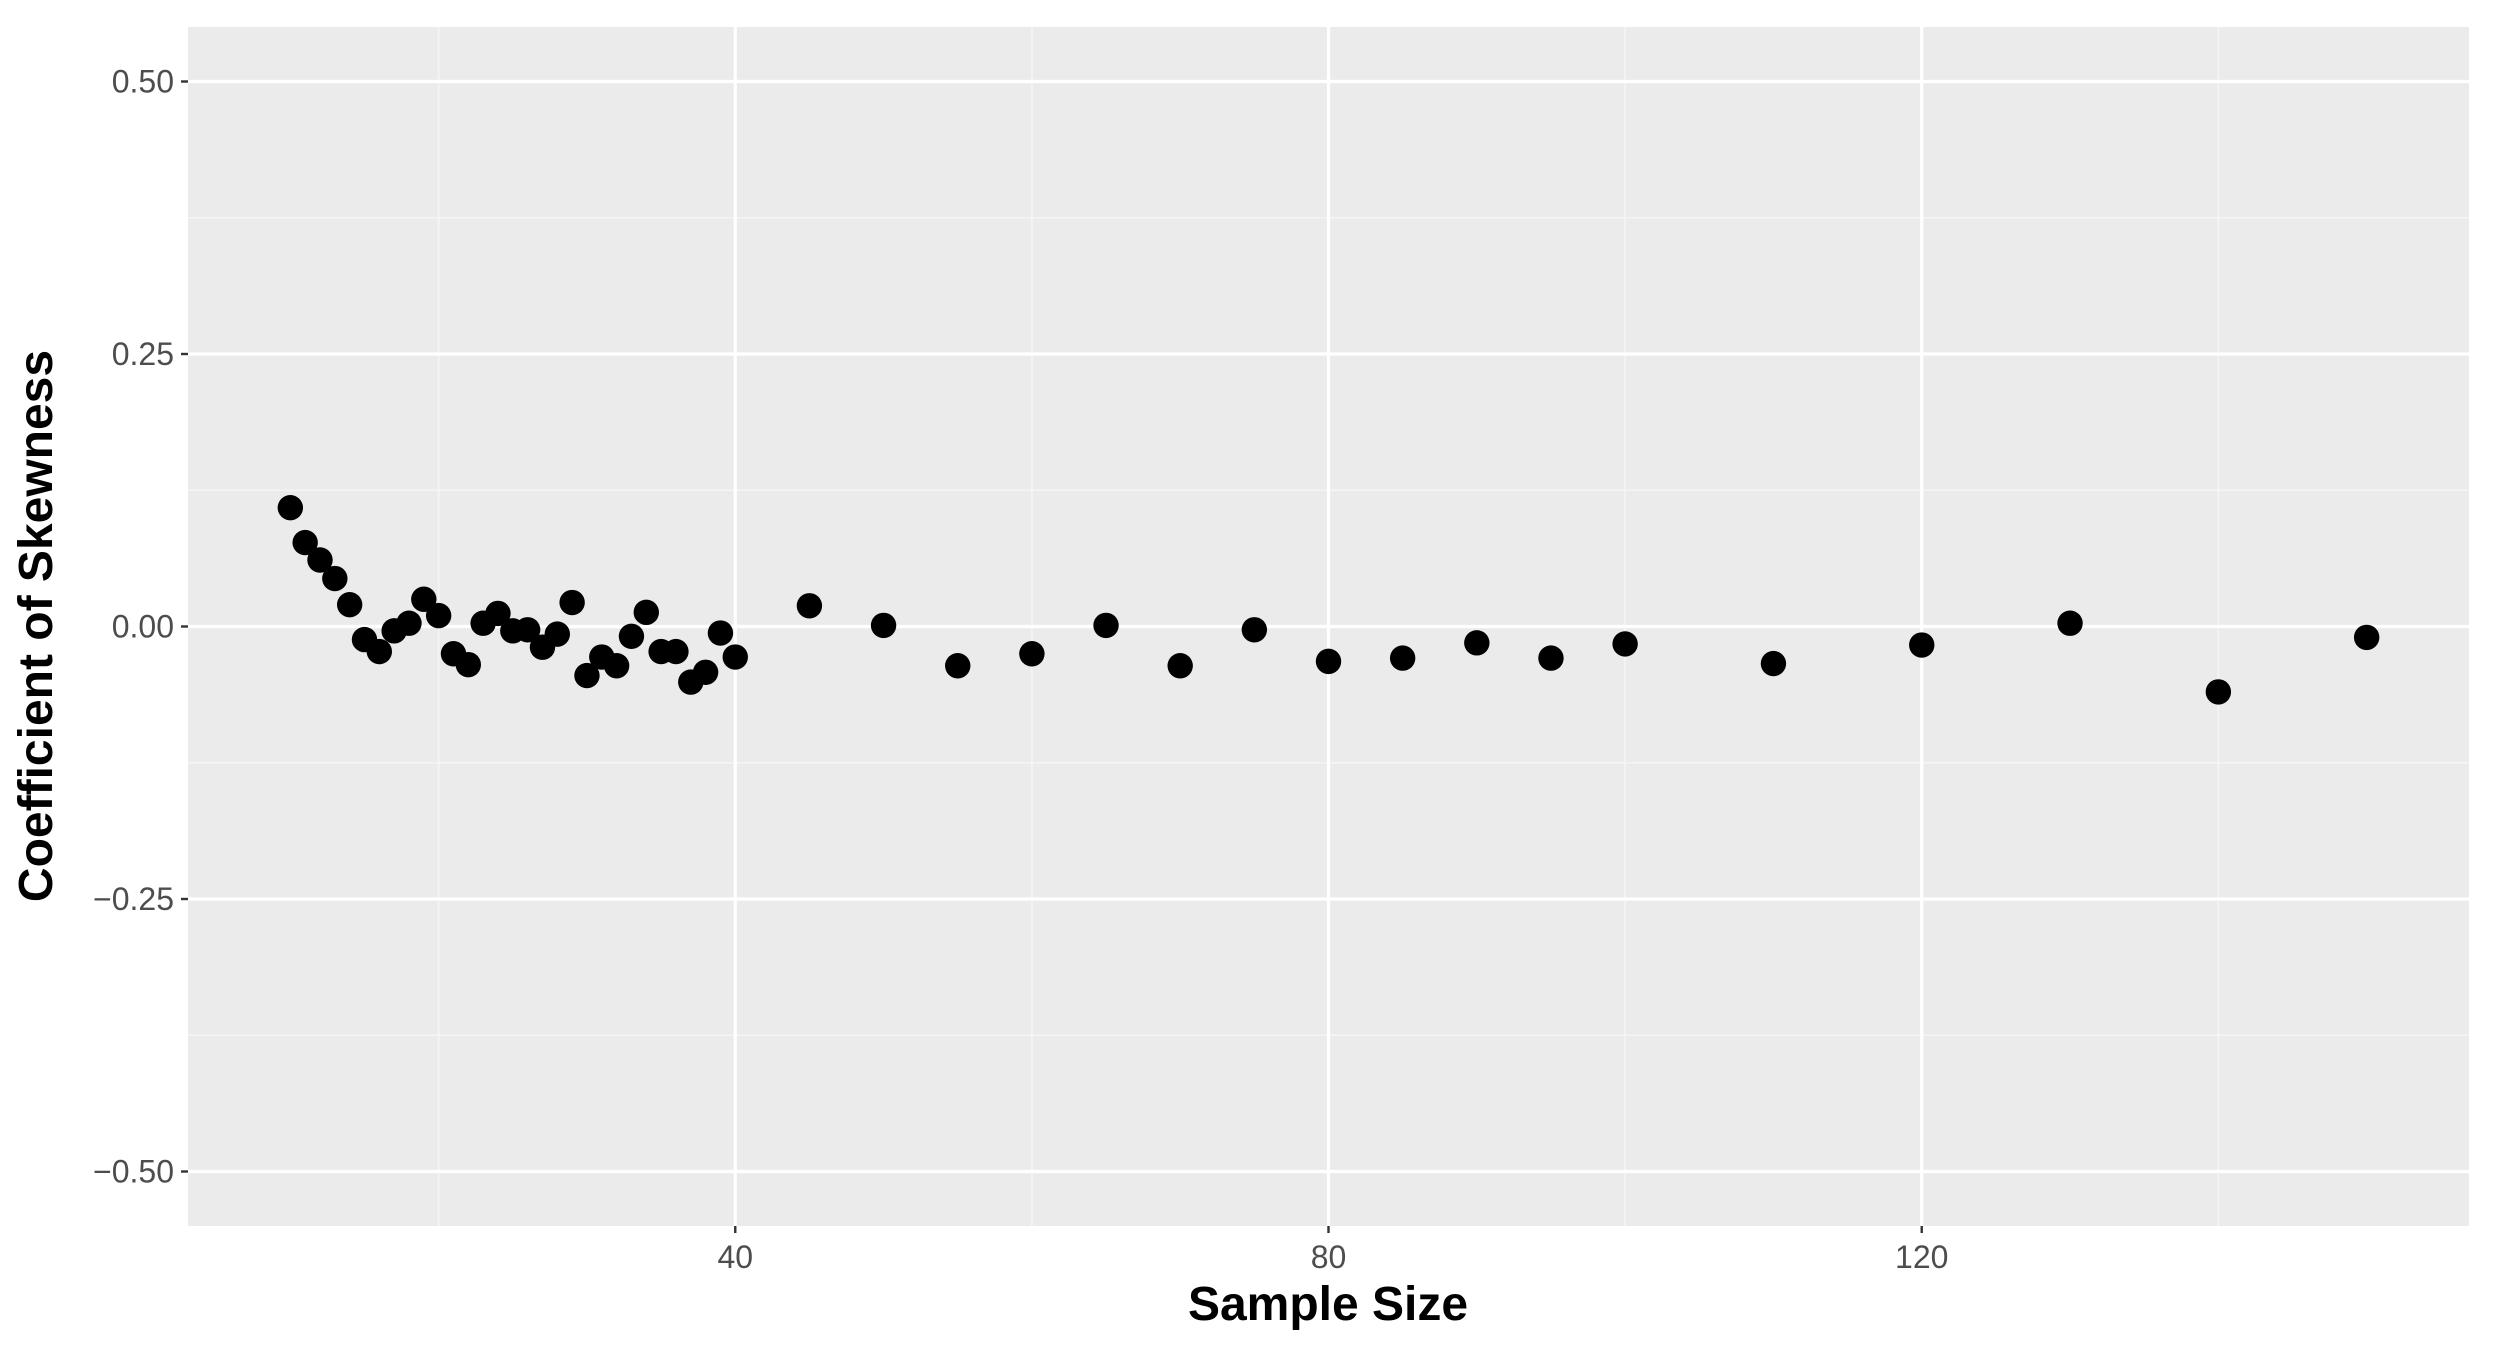  What do you see at coordinates (1328, 599) in the screenshot?
I see `marks` at bounding box center [1328, 599].